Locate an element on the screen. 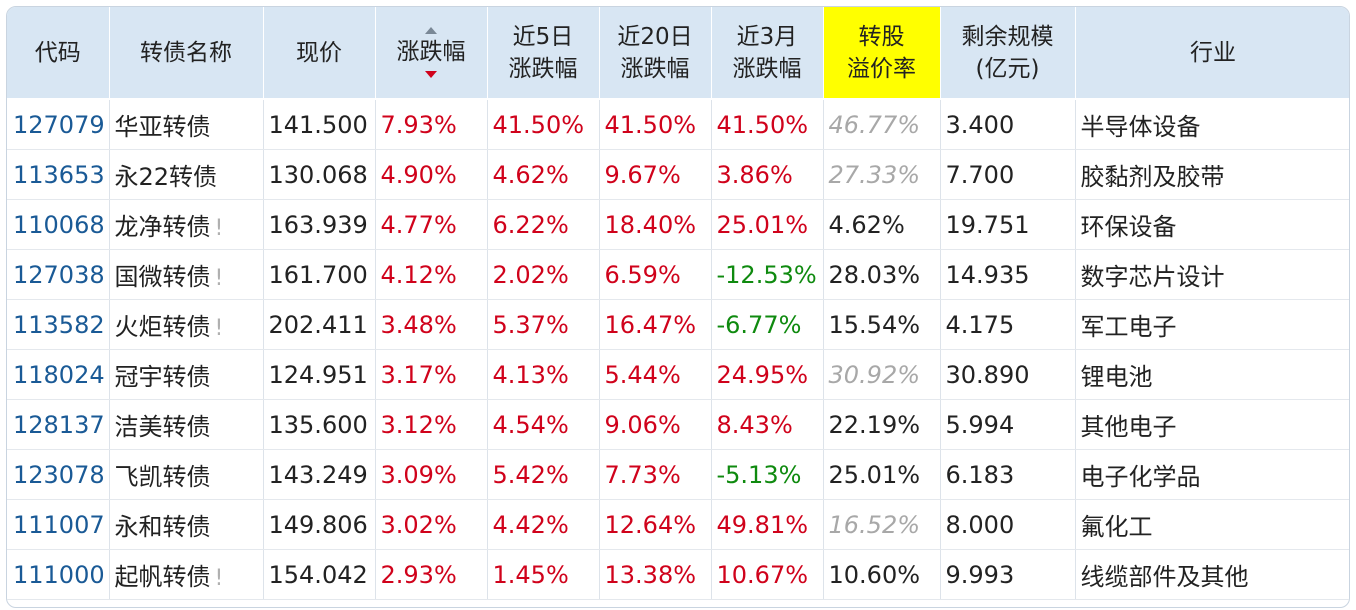 The image size is (1356, 610). price-value: 130.068 is located at coordinates (318, 174).